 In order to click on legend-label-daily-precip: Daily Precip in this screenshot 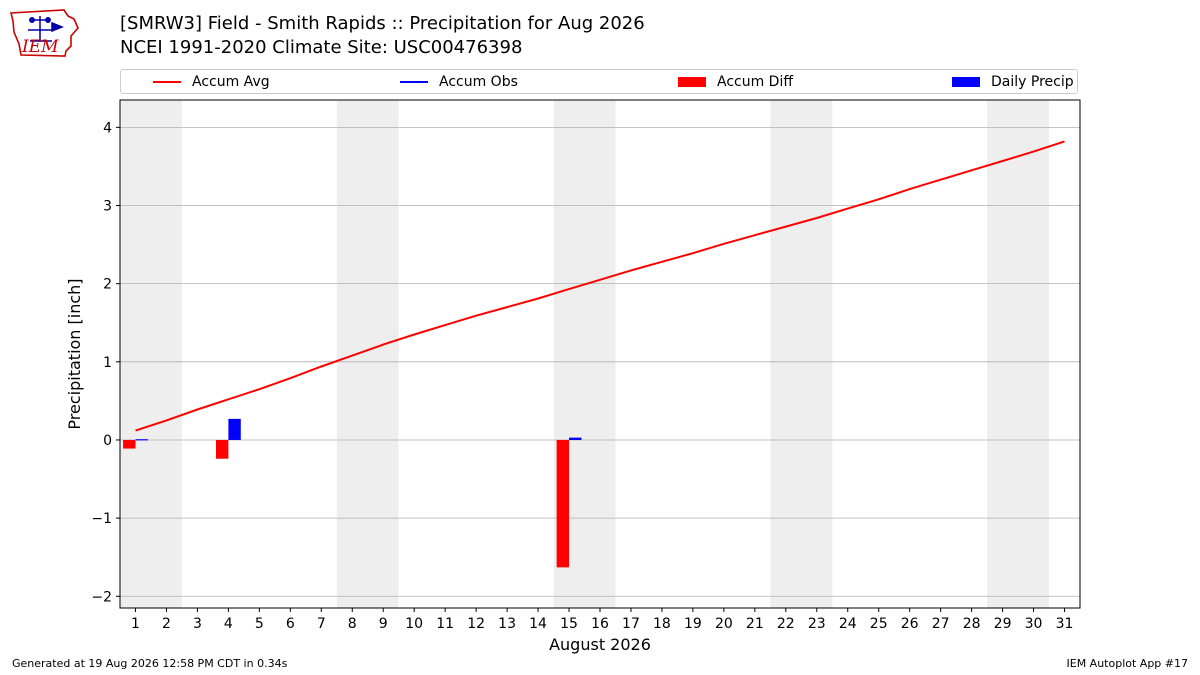, I will do `click(1032, 82)`.